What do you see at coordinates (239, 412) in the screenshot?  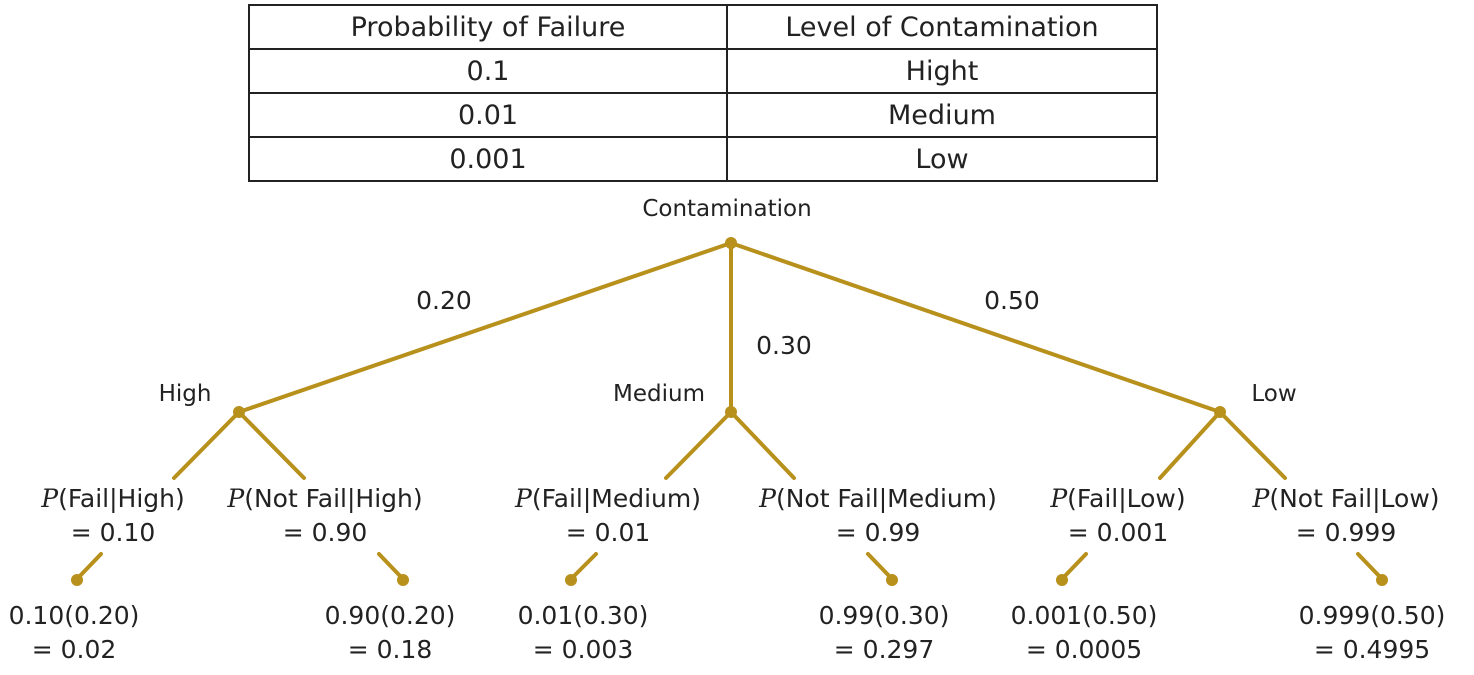 I see `node-high` at bounding box center [239, 412].